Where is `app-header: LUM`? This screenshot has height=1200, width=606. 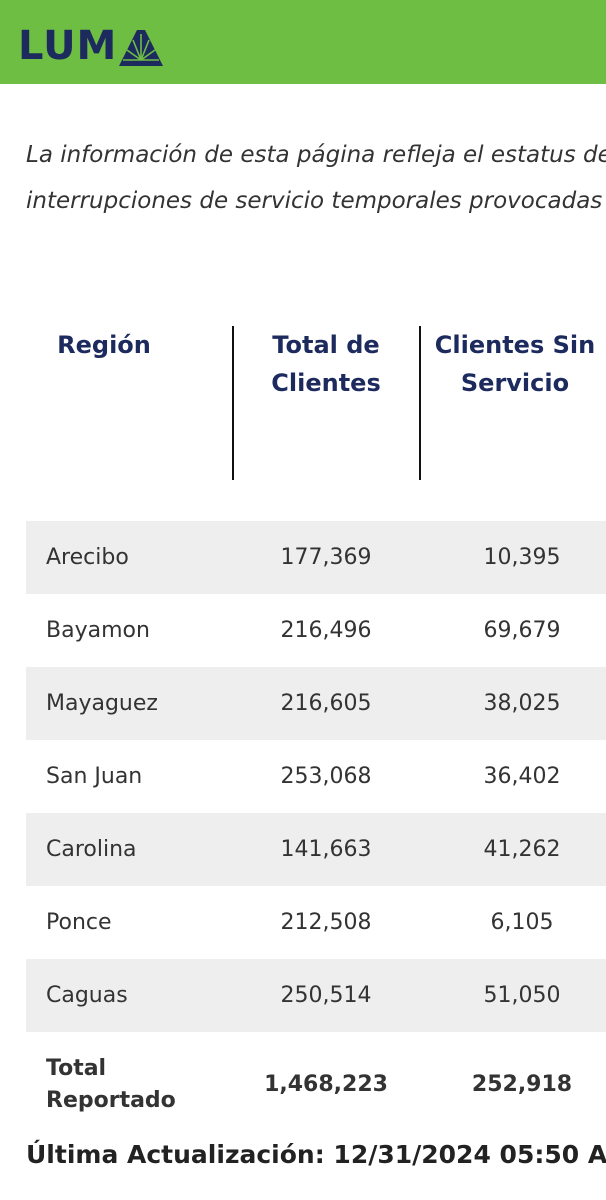 app-header: LUM is located at coordinates (303, 42).